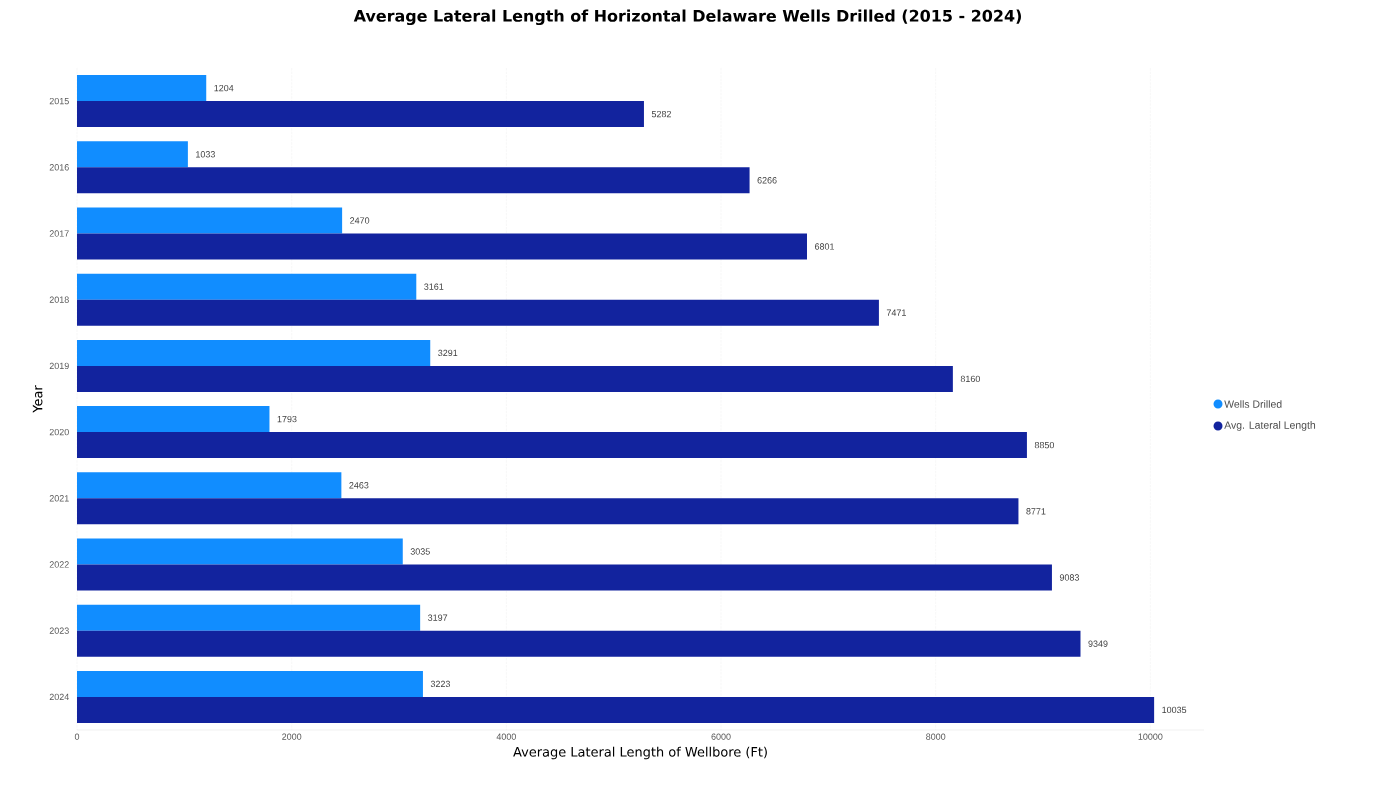 The height and width of the screenshot is (796, 1378). Describe the element at coordinates (59, 498) in the screenshot. I see `y-tick-label: 2021` at that location.